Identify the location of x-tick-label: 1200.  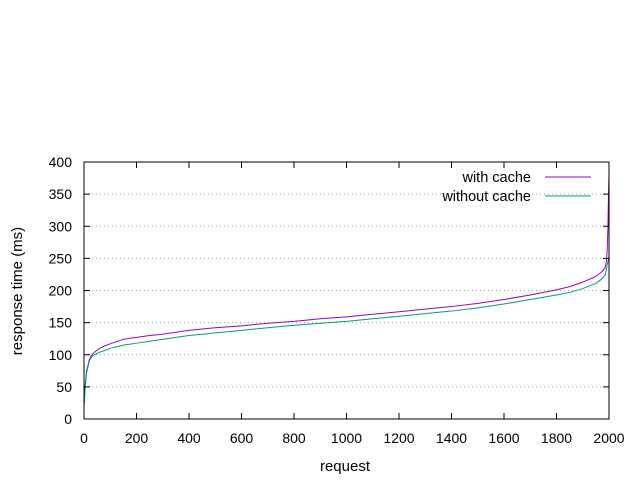
(398, 438).